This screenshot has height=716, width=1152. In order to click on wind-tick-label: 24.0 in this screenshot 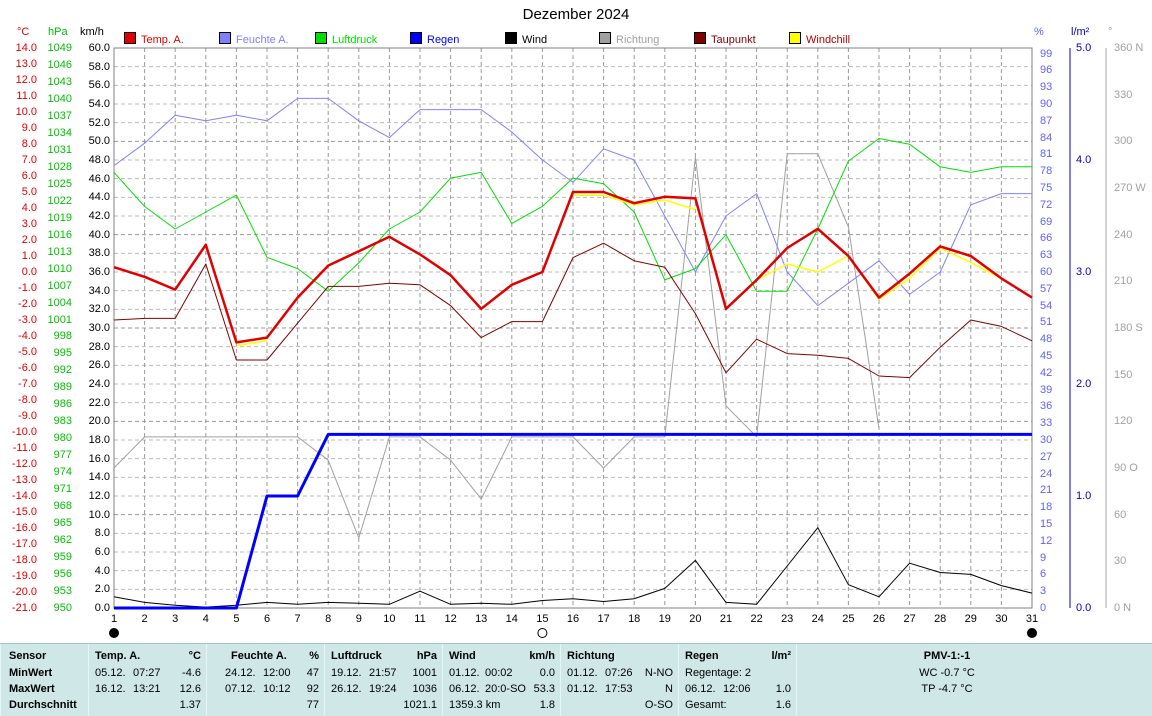, I will do `click(99, 384)`.